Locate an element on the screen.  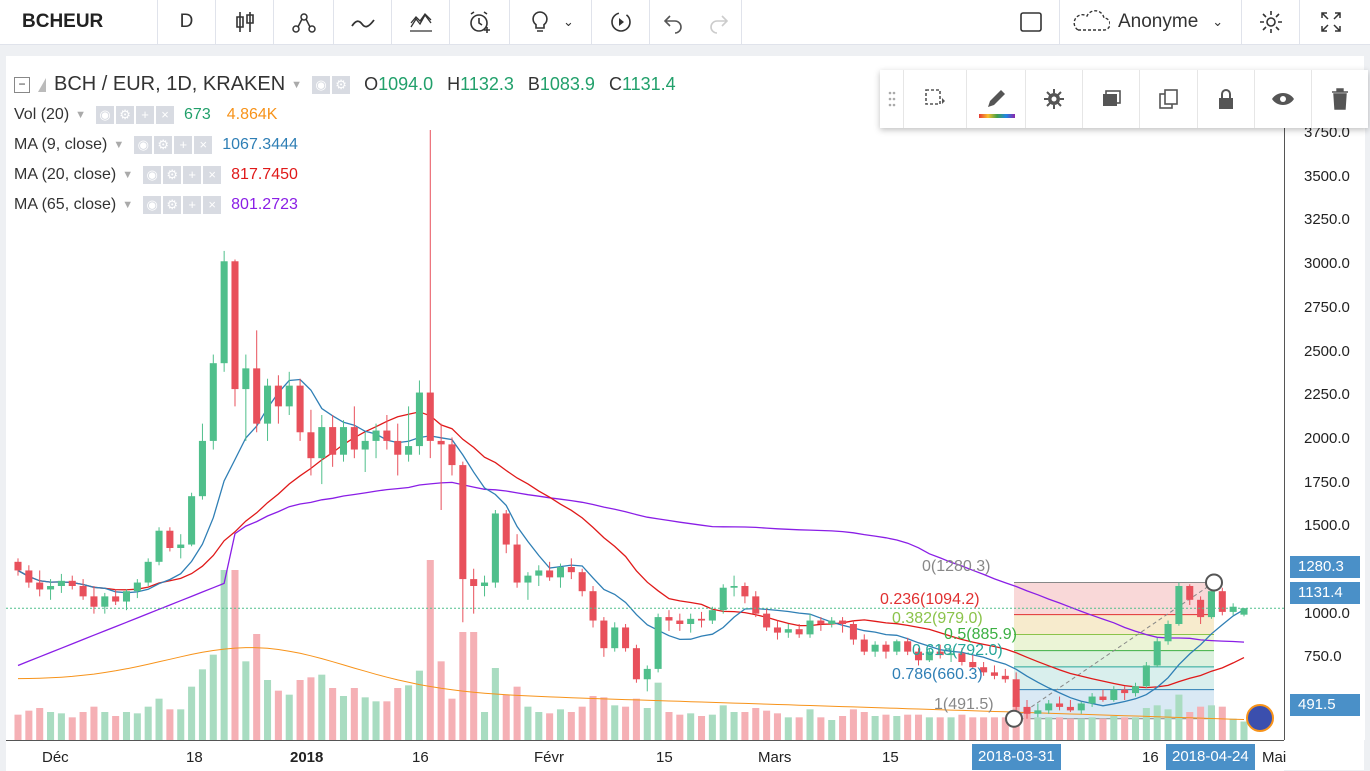
fib-zone is located at coordinates (1114, 624).